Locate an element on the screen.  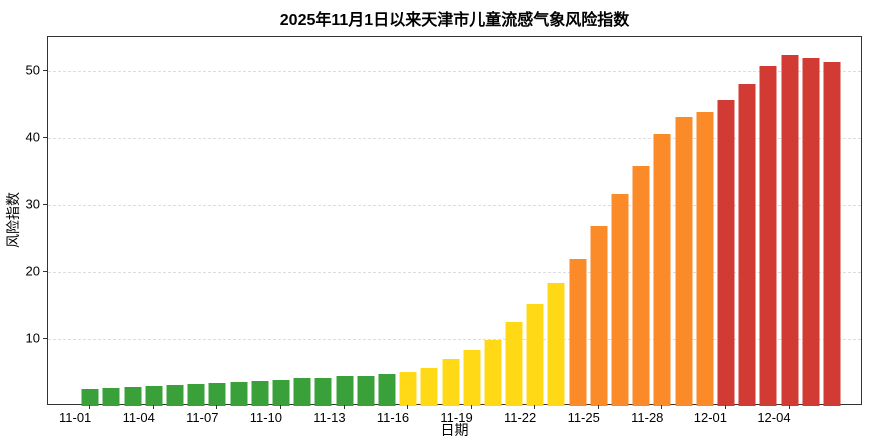
x-tick-label-11-28: 11-28 is located at coordinates (647, 417).